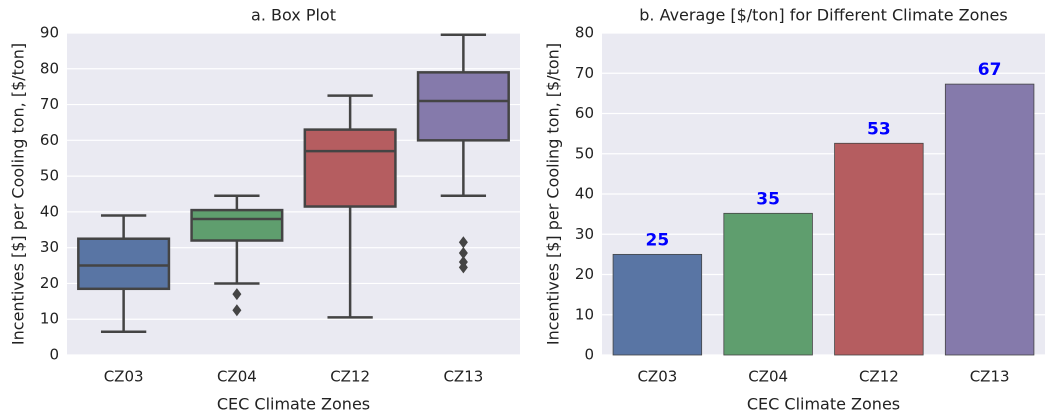 This screenshot has height=417, width=1049. What do you see at coordinates (990, 70) in the screenshot?
I see `value-label: 67` at bounding box center [990, 70].